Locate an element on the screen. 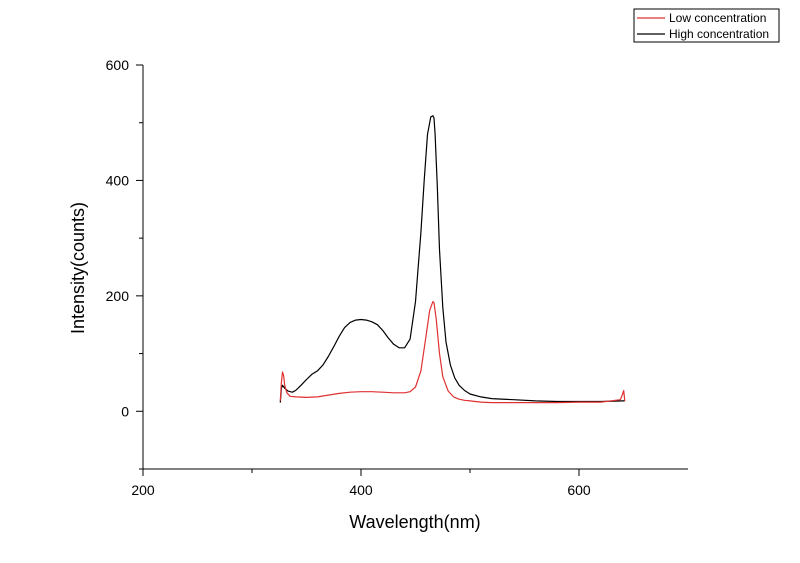  x-tick-label: 400 is located at coordinates (361, 490).